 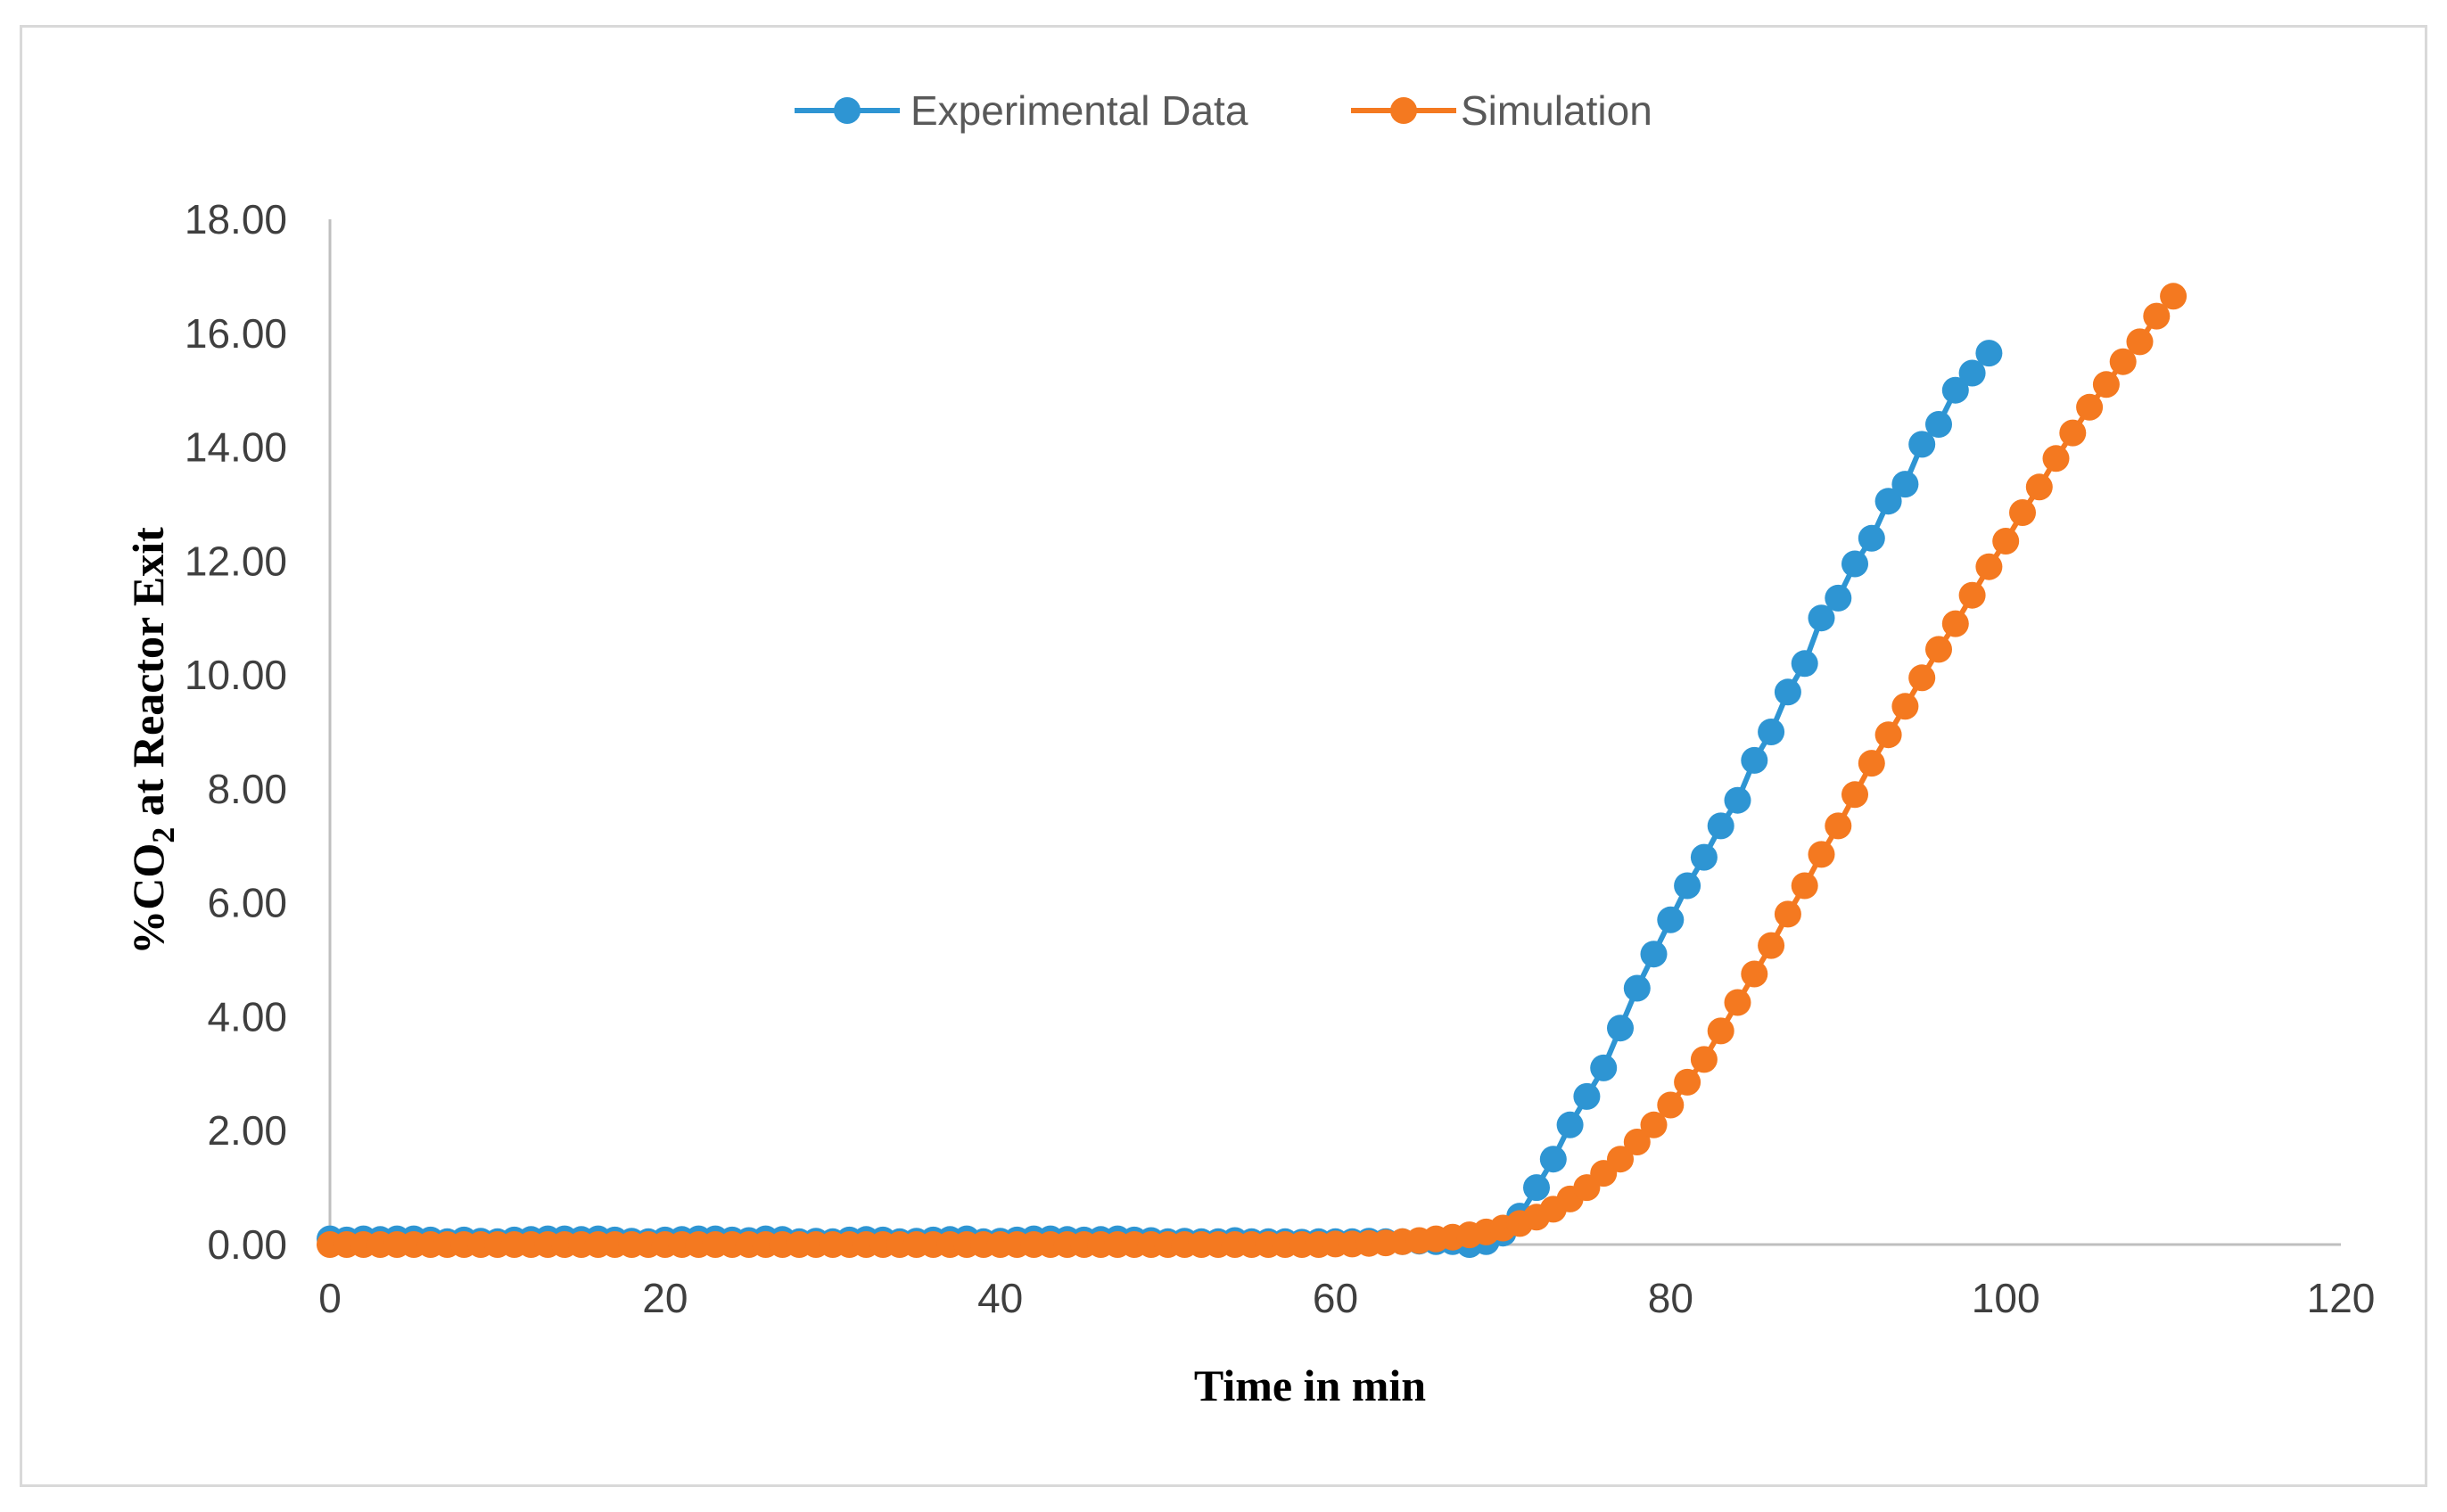 What do you see at coordinates (163, 835) in the screenshot?
I see `y-axis-title-subscript: 2` at bounding box center [163, 835].